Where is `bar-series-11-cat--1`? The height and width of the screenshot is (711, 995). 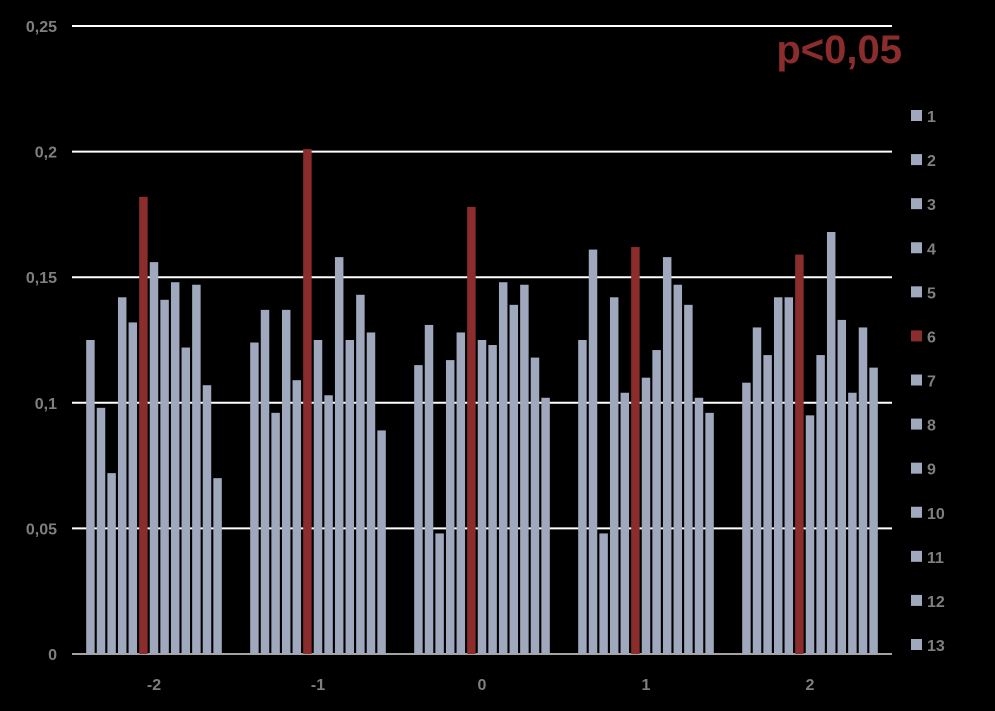
bar-series-11-cat--1 is located at coordinates (360, 474).